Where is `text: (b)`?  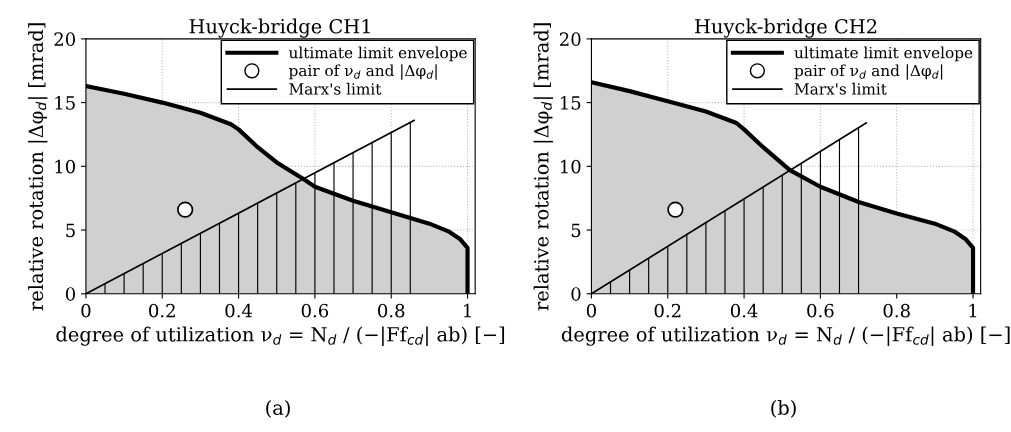
text: (b) is located at coordinates (783, 408).